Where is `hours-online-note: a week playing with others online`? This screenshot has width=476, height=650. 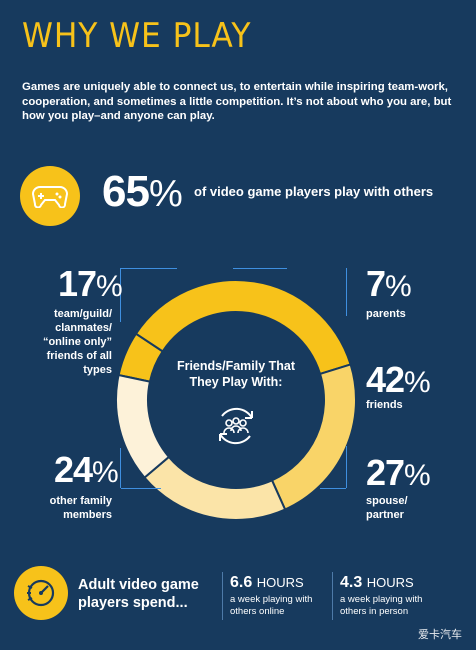
hours-online-note: a week playing with others online is located at coordinates (271, 605).